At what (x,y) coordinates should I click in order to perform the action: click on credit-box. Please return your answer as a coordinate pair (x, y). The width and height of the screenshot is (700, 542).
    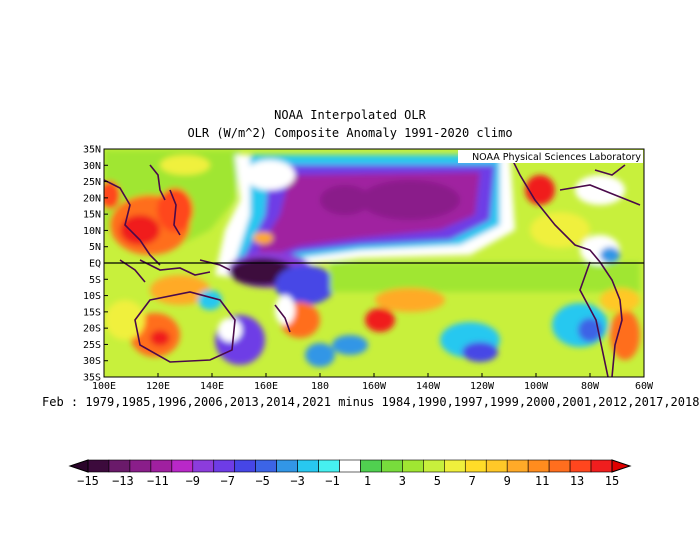
    Looking at the image, I should click on (550, 156).